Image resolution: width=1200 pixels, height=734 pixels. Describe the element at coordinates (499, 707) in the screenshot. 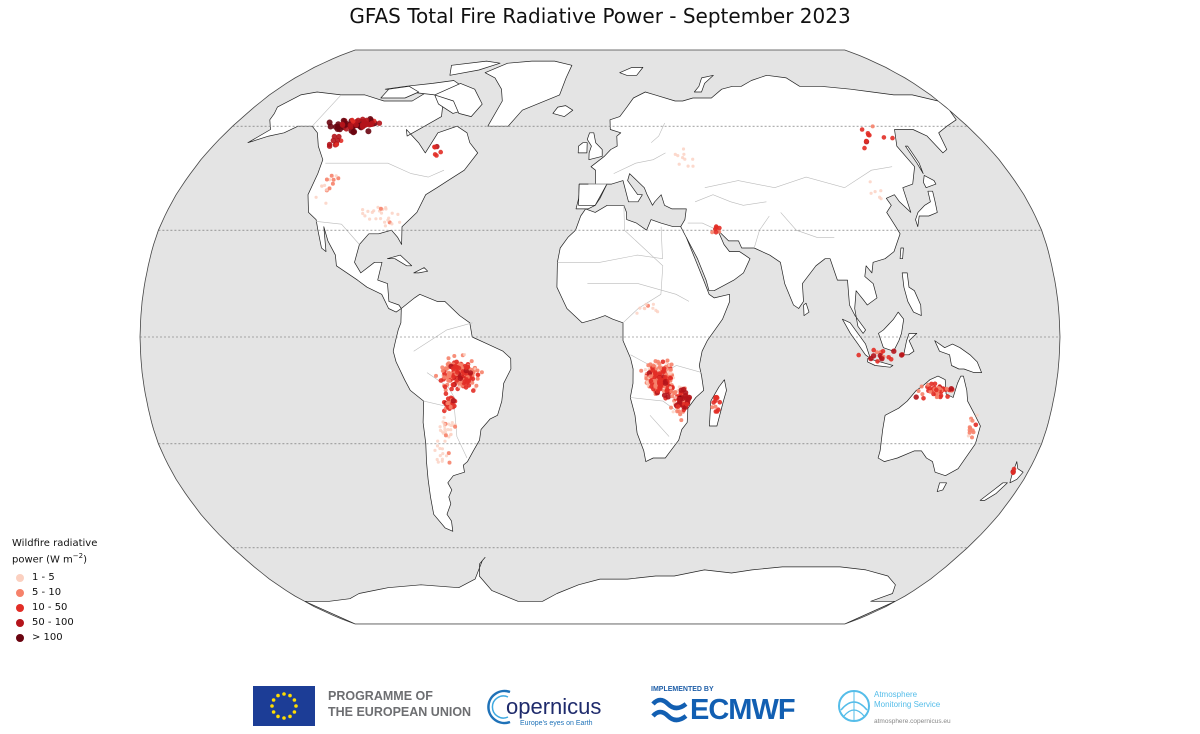

I see `copernicus-c-icon` at that location.